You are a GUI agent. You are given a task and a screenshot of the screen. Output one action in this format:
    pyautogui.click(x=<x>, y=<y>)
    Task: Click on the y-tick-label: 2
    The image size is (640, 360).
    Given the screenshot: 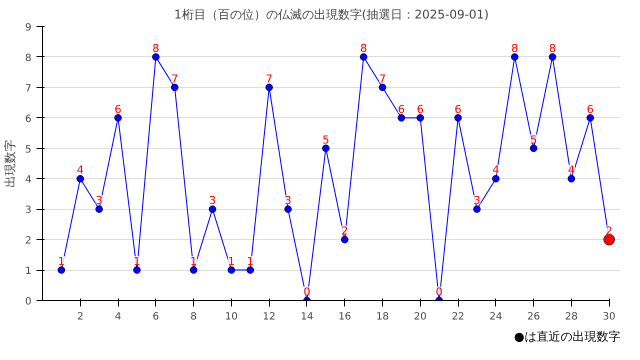 What is the action you would take?
    pyautogui.click(x=28, y=241)
    